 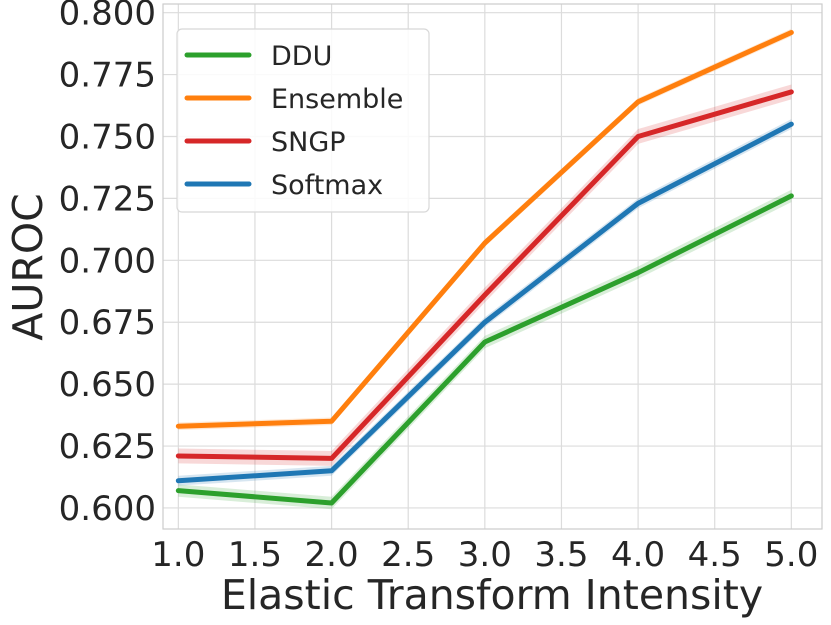 I want to click on legend-label-ensemble: Ensemble, so click(x=337, y=99).